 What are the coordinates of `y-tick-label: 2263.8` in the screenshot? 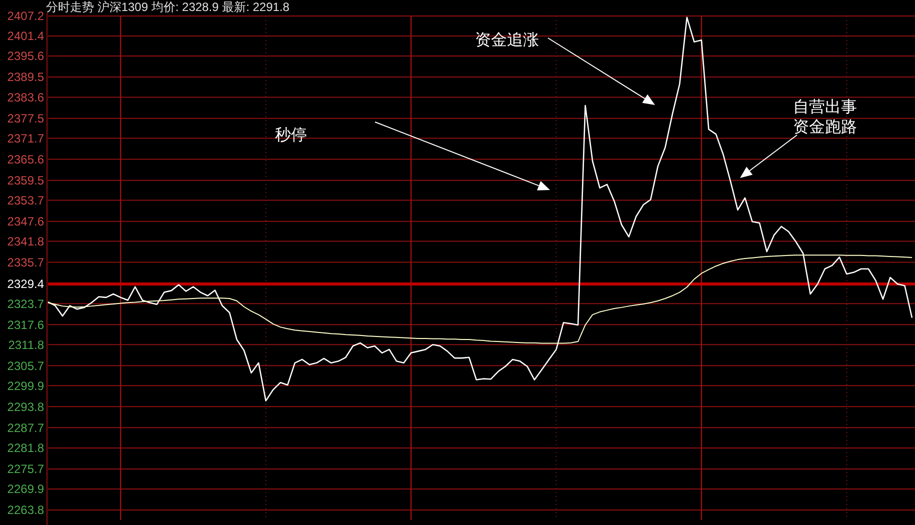 It's located at (25, 510).